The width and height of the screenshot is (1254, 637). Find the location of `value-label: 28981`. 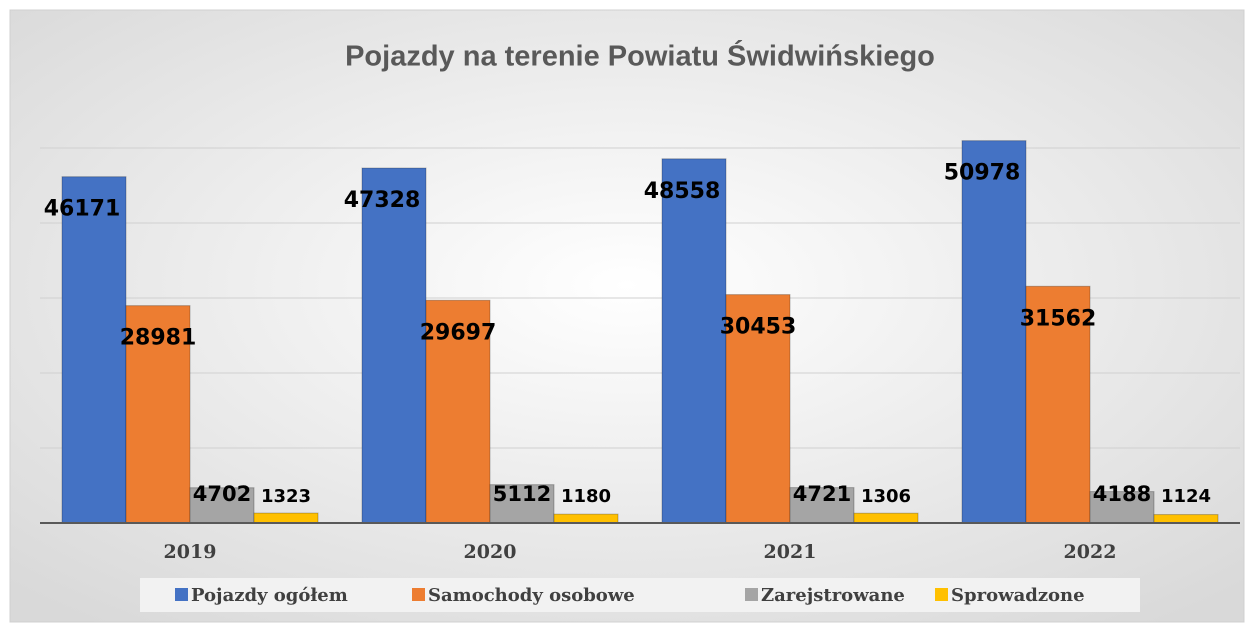

value-label: 28981 is located at coordinates (158, 338).